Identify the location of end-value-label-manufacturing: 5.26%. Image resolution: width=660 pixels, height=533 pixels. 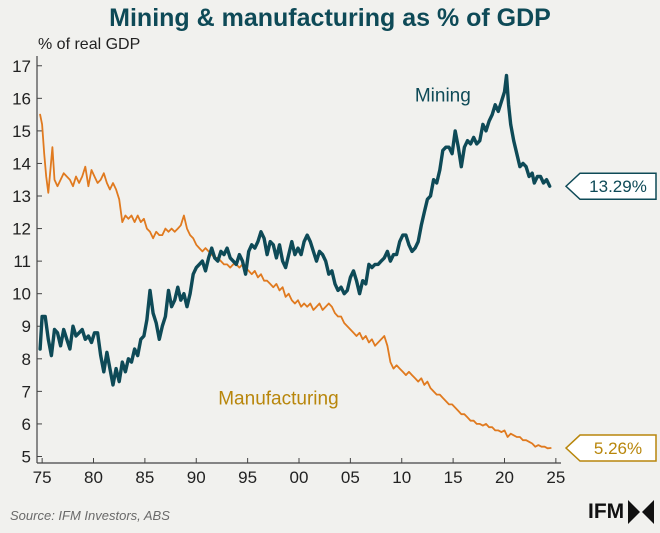
(618, 448).